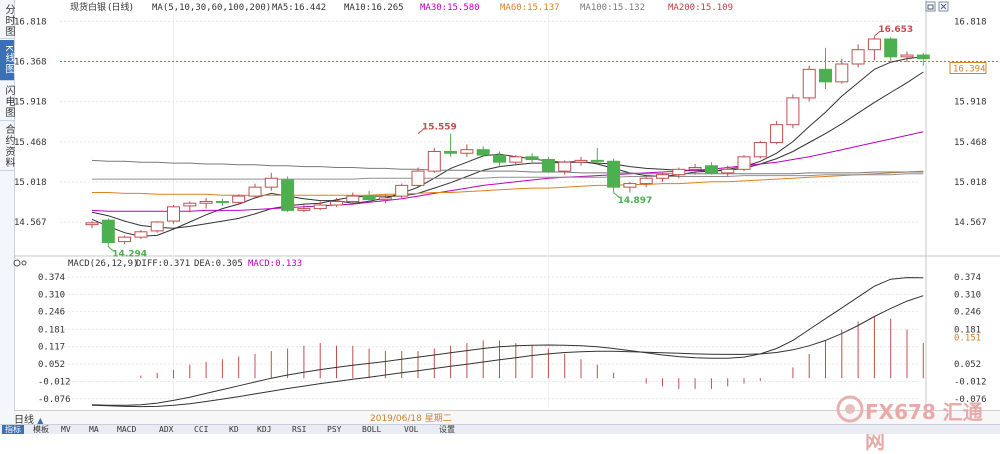  I want to click on y-tick-label-left: 16.818, so click(30, 22).